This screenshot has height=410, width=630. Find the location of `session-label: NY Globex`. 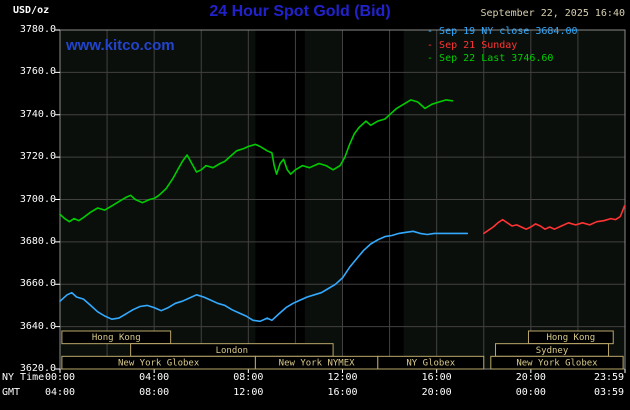

session-label: NY Globex is located at coordinates (430, 364).